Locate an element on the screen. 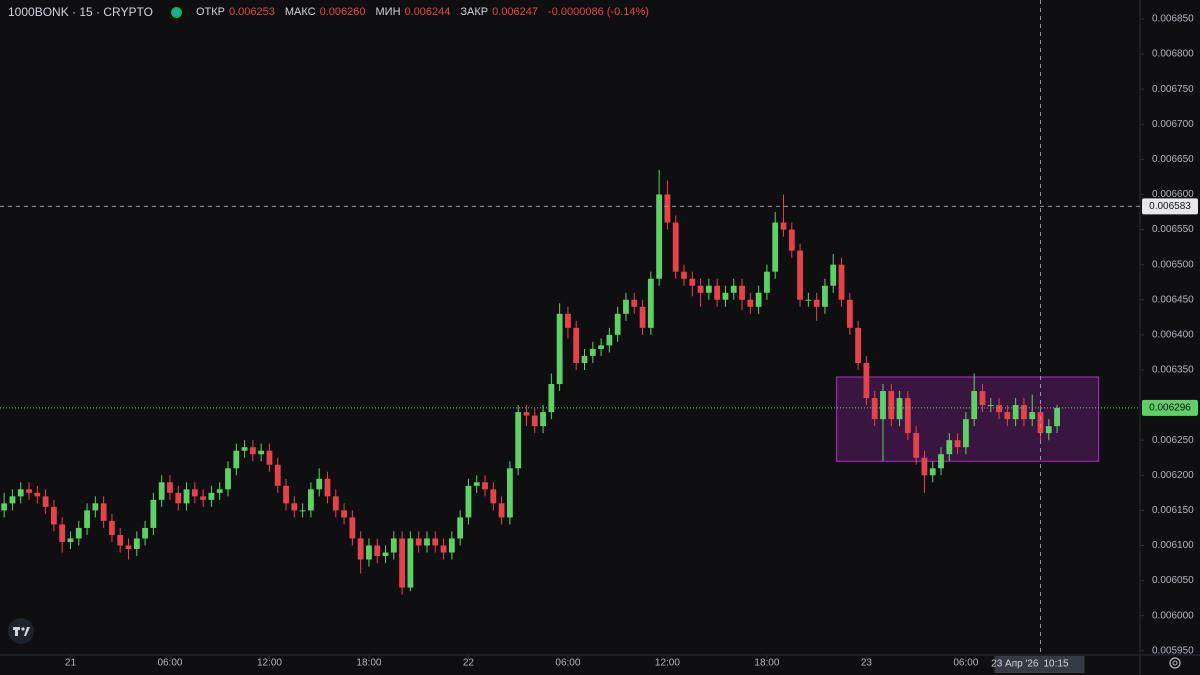 This screenshot has width=1200, height=675. close-value: 0.006247 is located at coordinates (515, 12).